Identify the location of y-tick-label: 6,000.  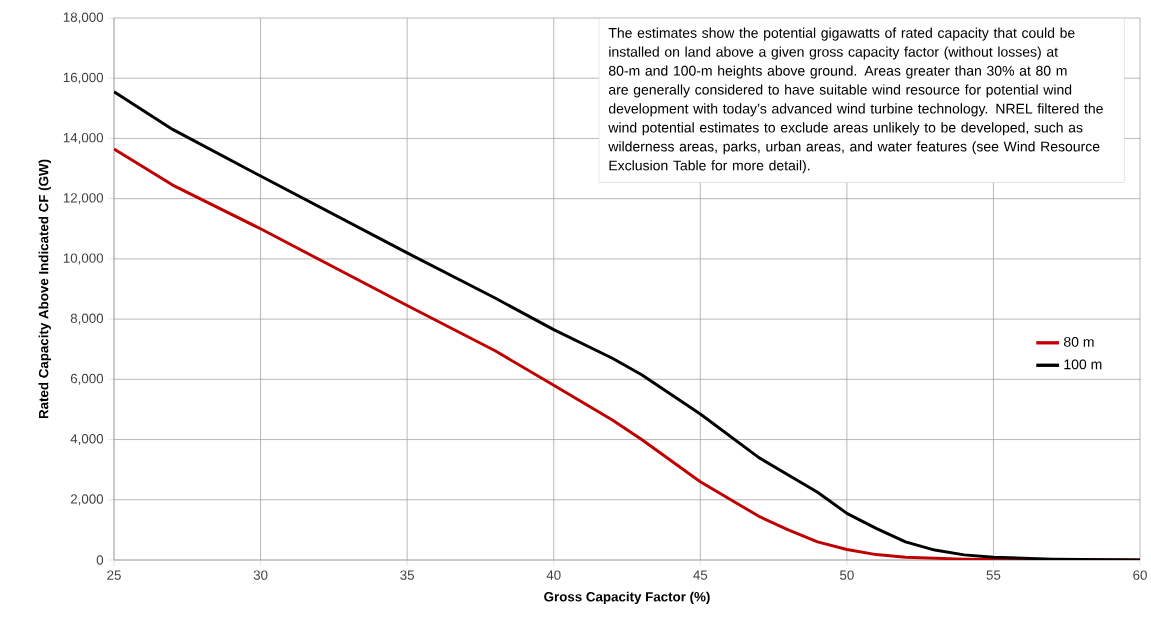
(87, 379).